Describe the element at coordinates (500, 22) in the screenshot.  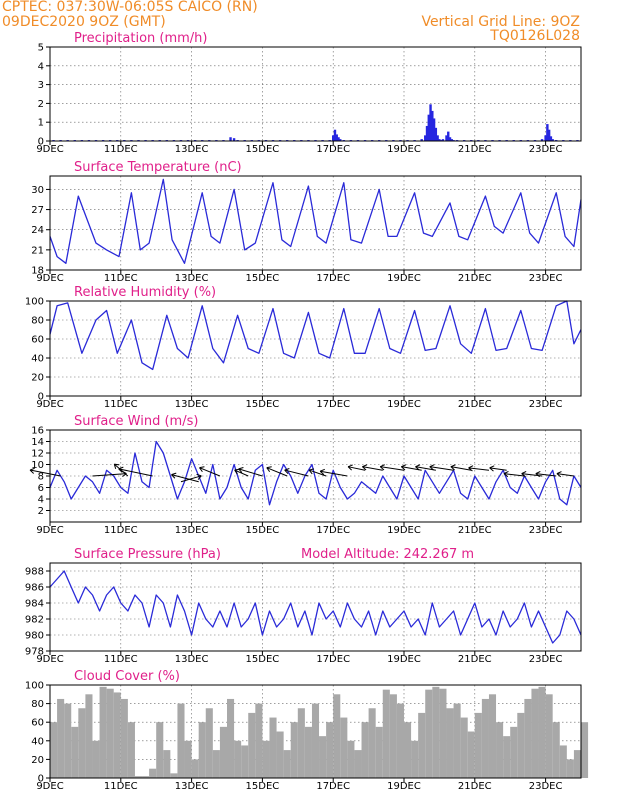
I see `grid-line-note: Vertical Grid Line: 9OZ` at that location.